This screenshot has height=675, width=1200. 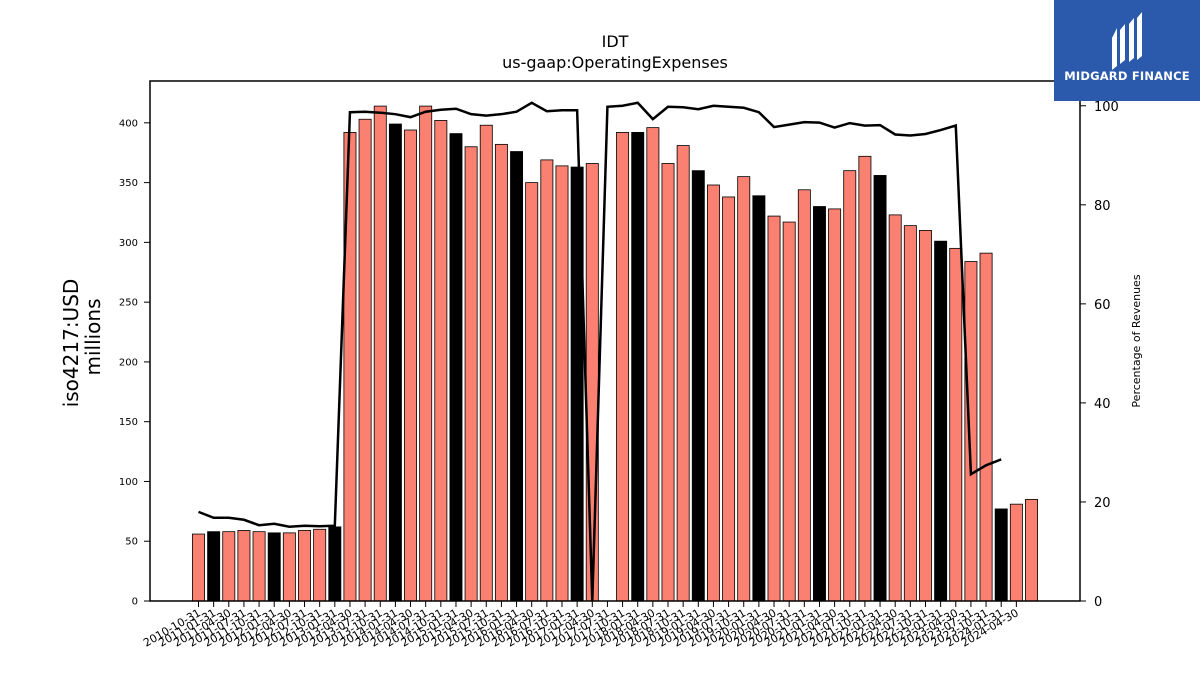 I want to click on y-tick-label: 0, so click(x=135, y=602).